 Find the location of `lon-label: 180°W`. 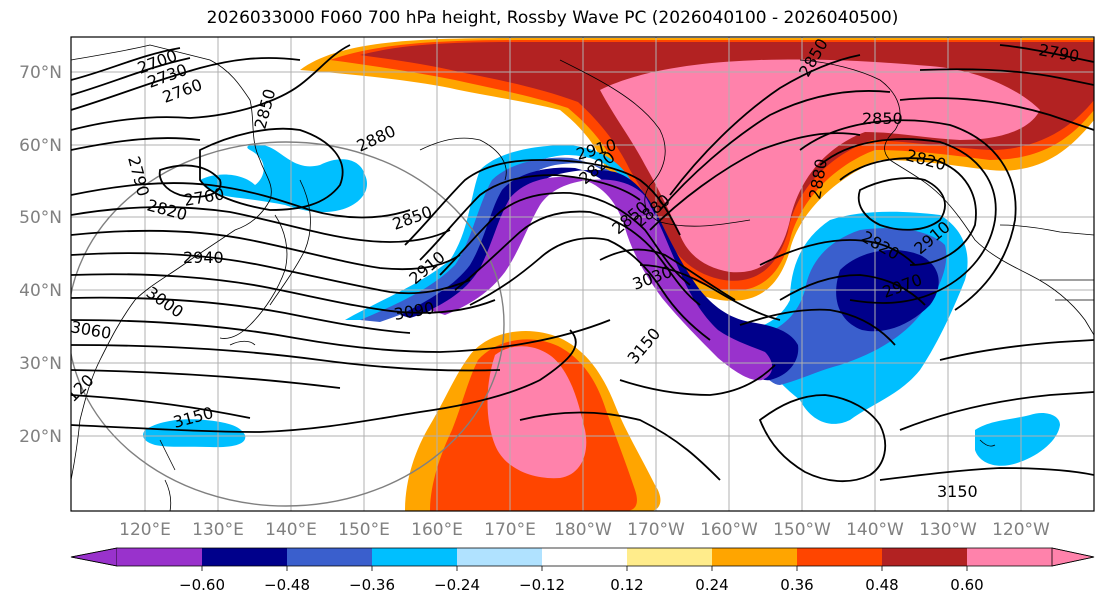

lon-label: 180°W is located at coordinates (583, 530).